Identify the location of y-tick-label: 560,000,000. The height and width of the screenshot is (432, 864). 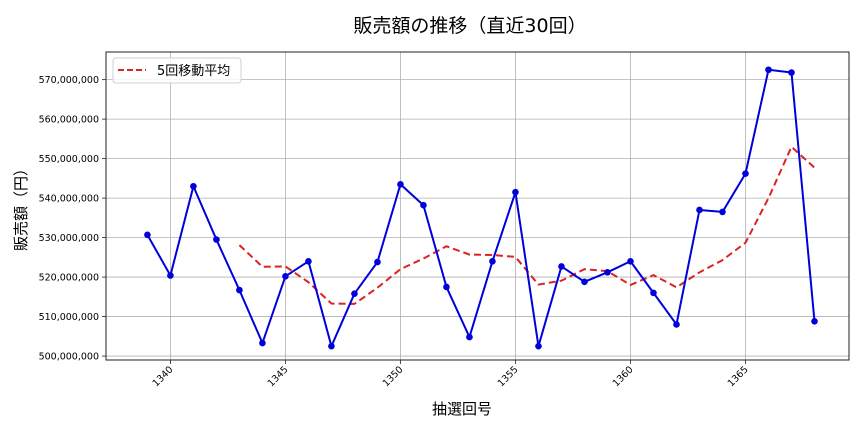
(69, 120).